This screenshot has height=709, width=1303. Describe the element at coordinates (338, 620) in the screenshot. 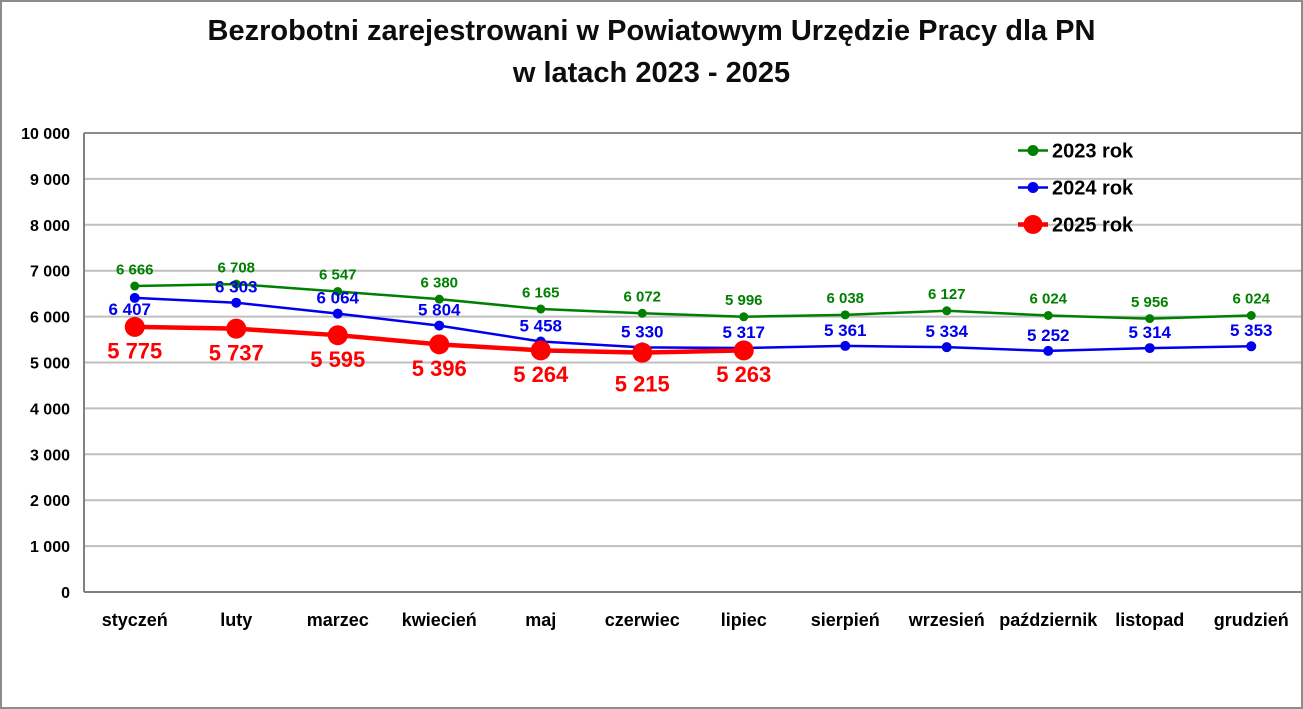

I see `x-axis-month-label: marzec` at that location.